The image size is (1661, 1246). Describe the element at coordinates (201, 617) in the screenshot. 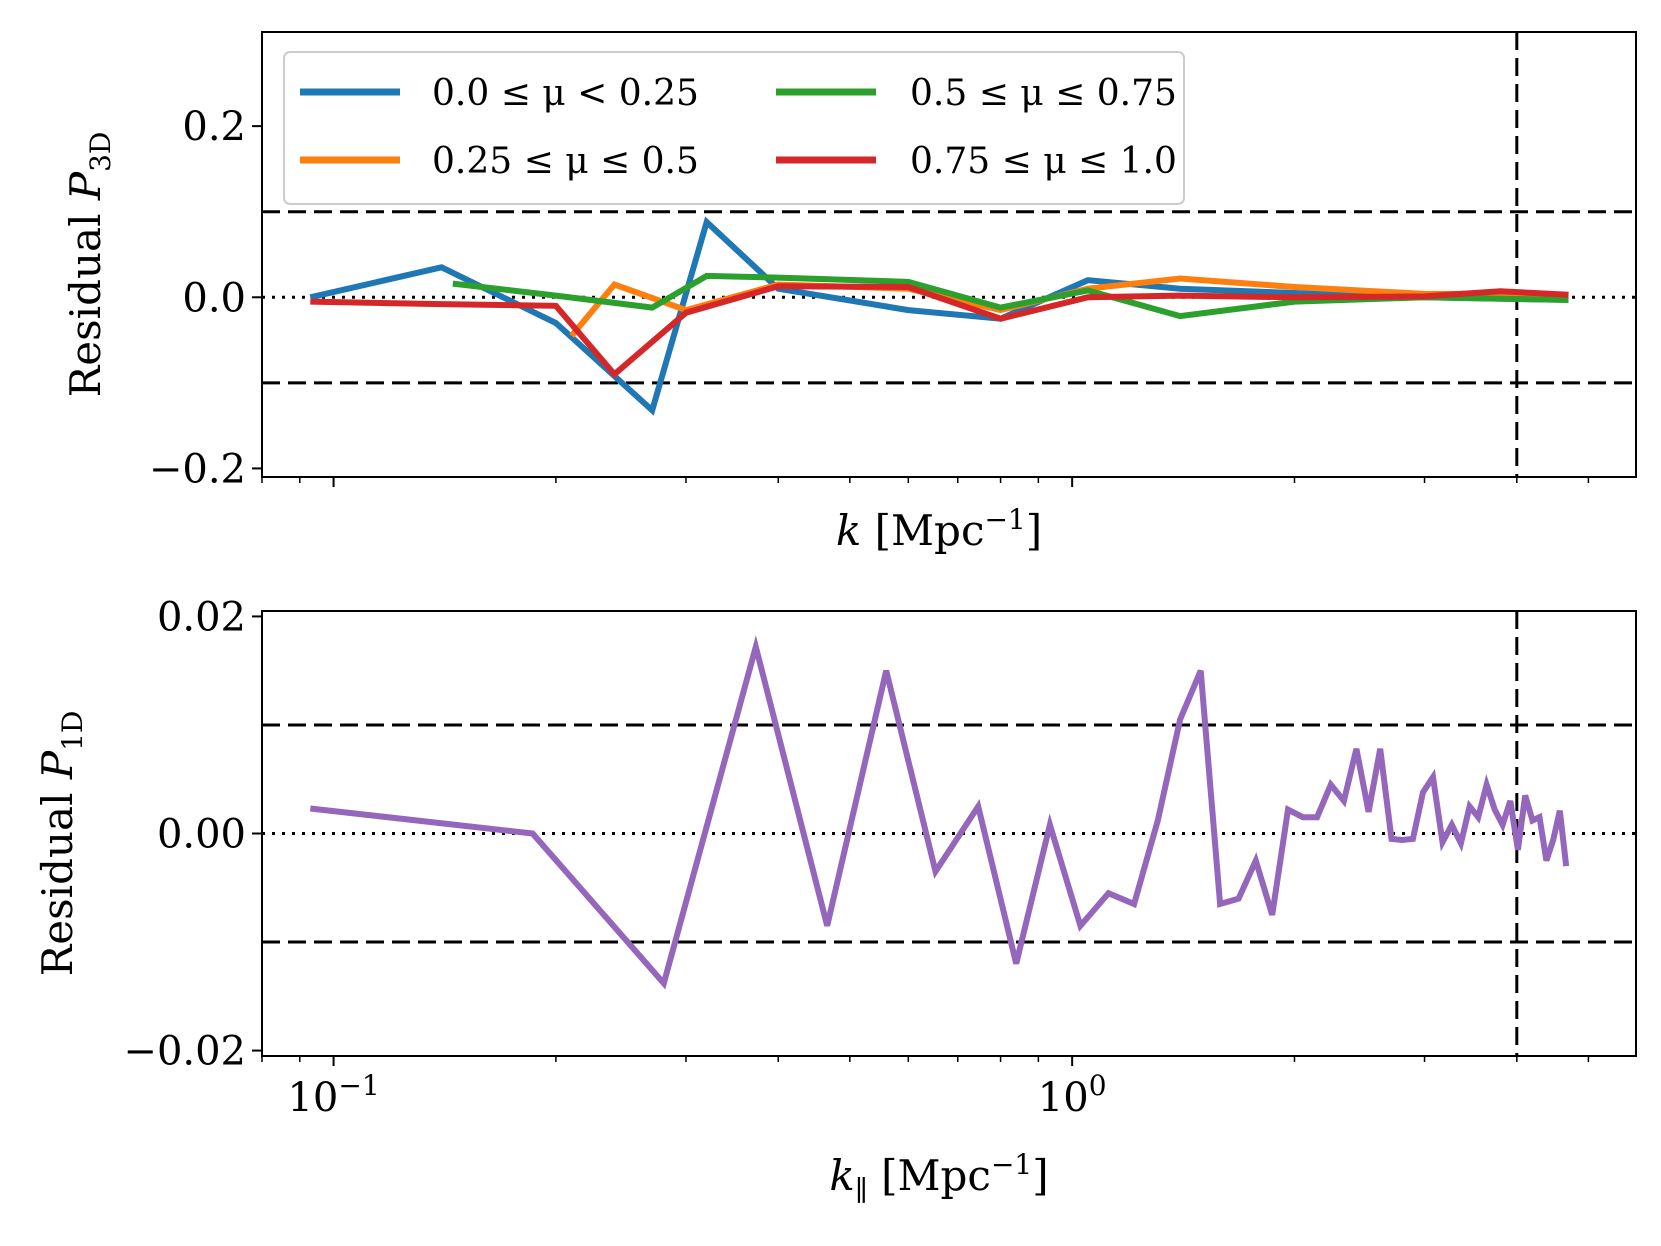

I see `bottom-y-tick-label-0: 0.02` at that location.